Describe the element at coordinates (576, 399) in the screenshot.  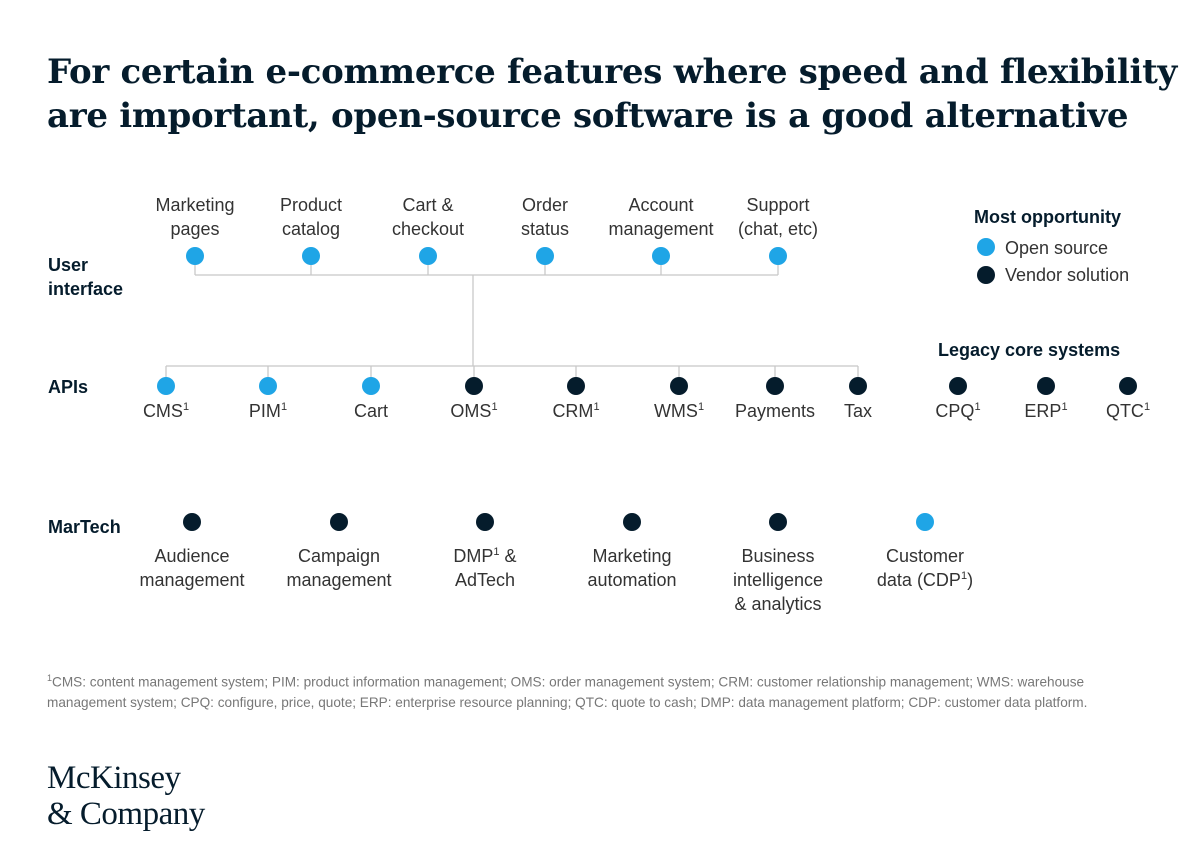
I see `api-node: CRM1` at that location.